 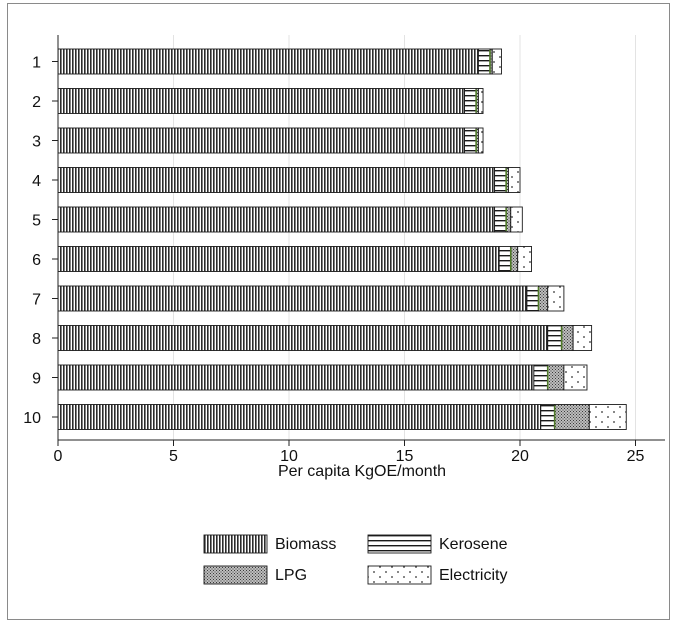 I want to click on x-tick-label: 10, so click(x=289, y=456).